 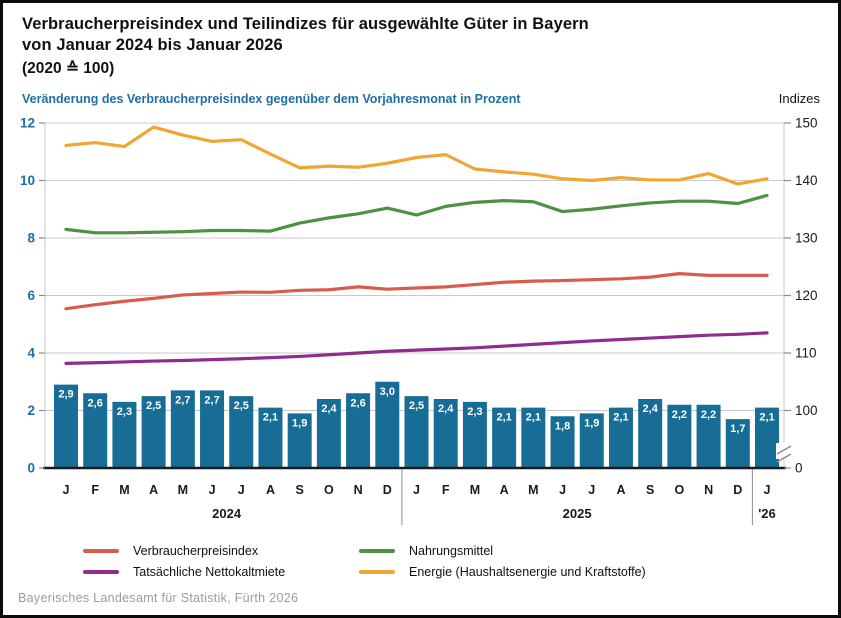 What do you see at coordinates (416, 291) in the screenshot?
I see `series-line-verbraucherpreisindex` at bounding box center [416, 291].